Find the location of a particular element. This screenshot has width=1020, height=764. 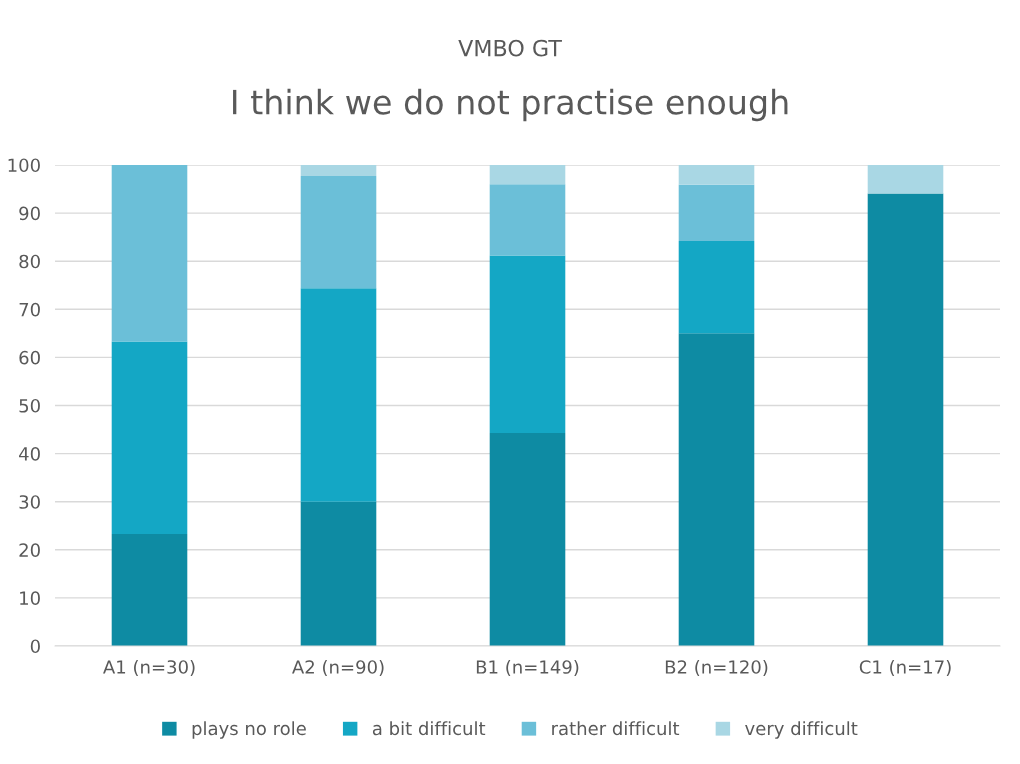

y-tick-label: 60 is located at coordinates (29, 357).